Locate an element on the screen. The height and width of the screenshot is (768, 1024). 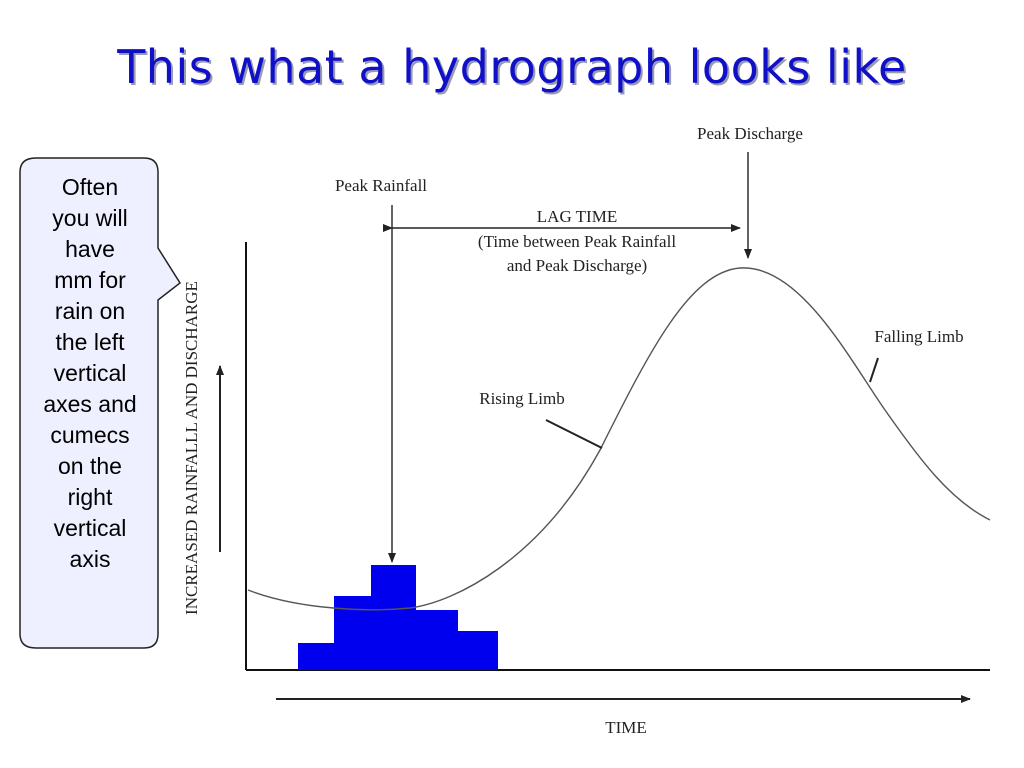
x-axis-label: TIME is located at coordinates (626, 727).